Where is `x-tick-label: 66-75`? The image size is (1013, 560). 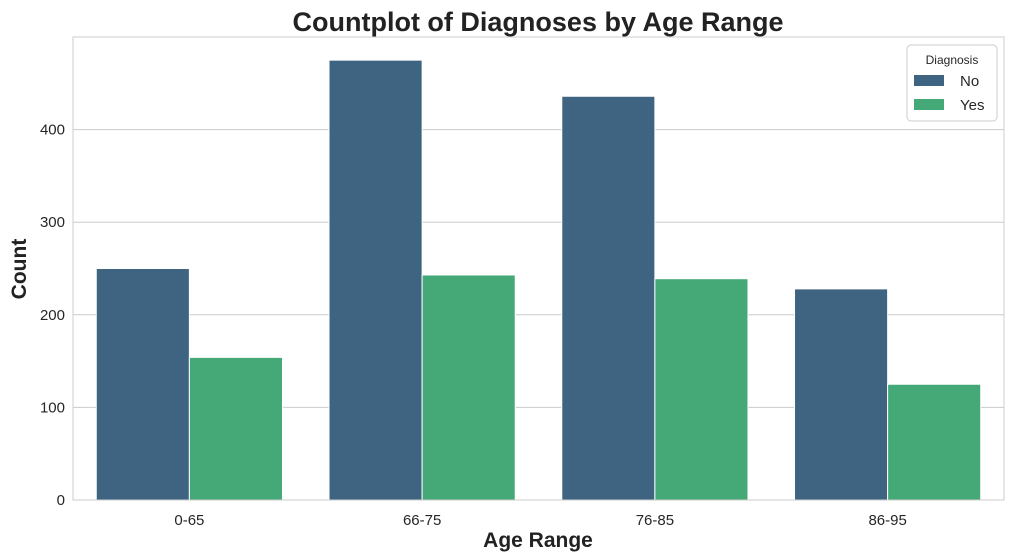
x-tick-label: 66-75 is located at coordinates (422, 520).